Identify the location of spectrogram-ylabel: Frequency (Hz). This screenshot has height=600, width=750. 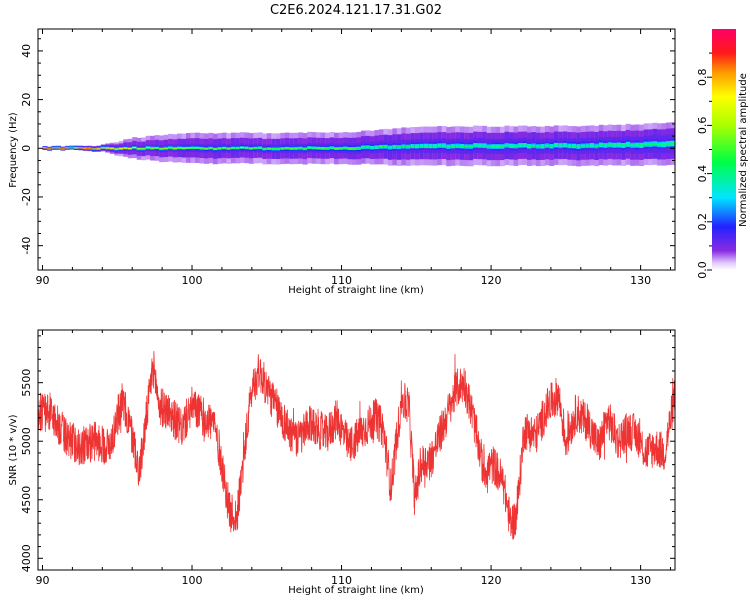
(13, 150).